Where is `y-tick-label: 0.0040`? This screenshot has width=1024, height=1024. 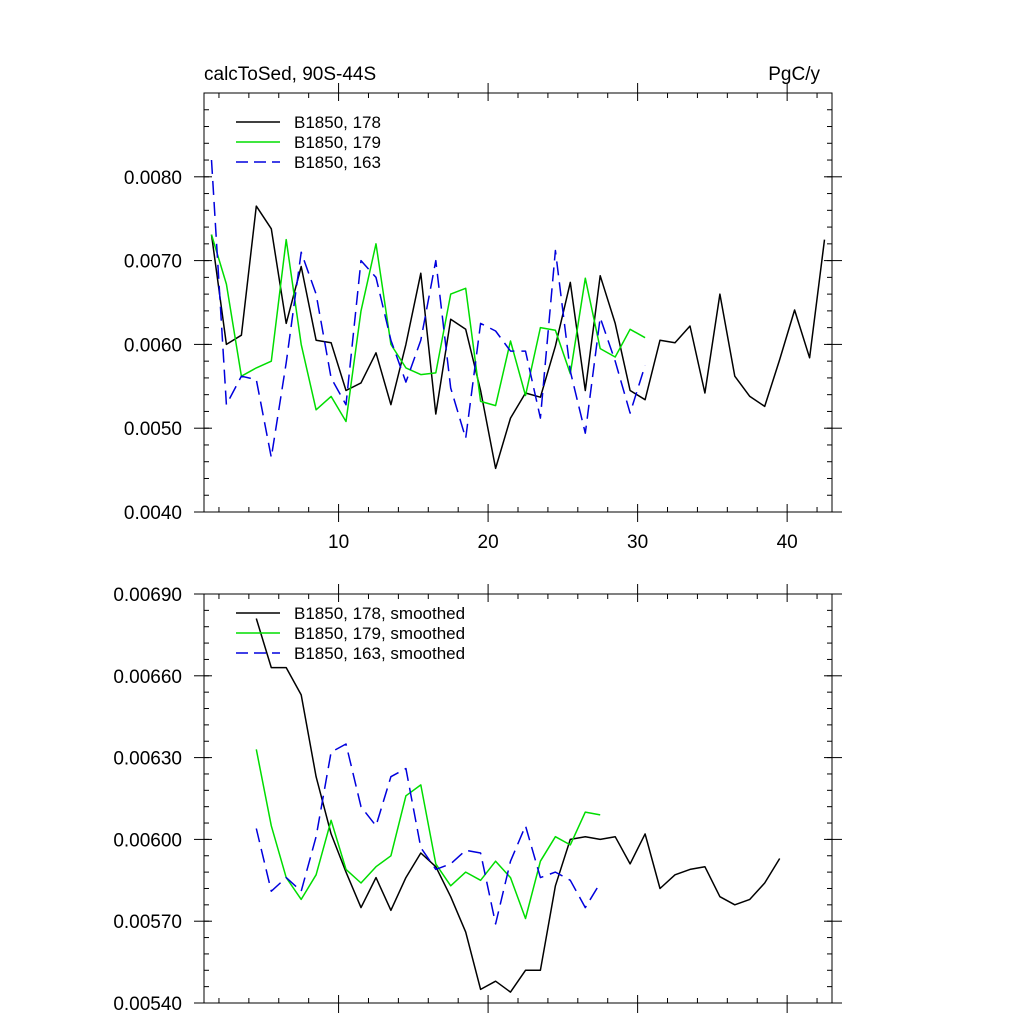 y-tick-label: 0.0040 is located at coordinates (153, 513).